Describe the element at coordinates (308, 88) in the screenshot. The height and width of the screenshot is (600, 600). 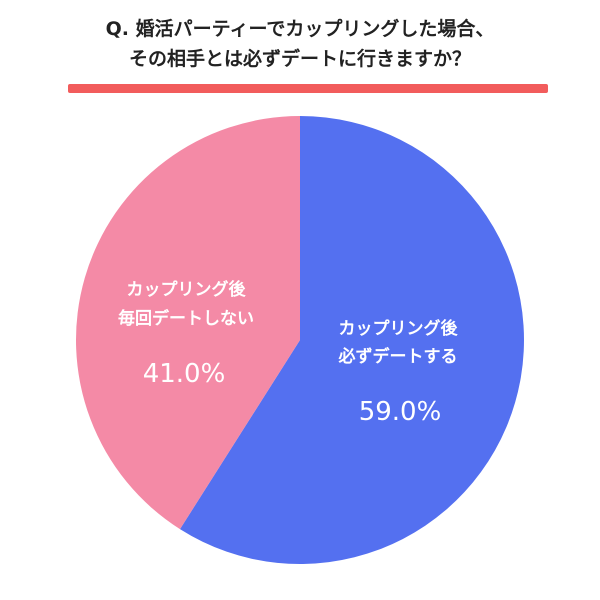
I see `title-underline` at that location.